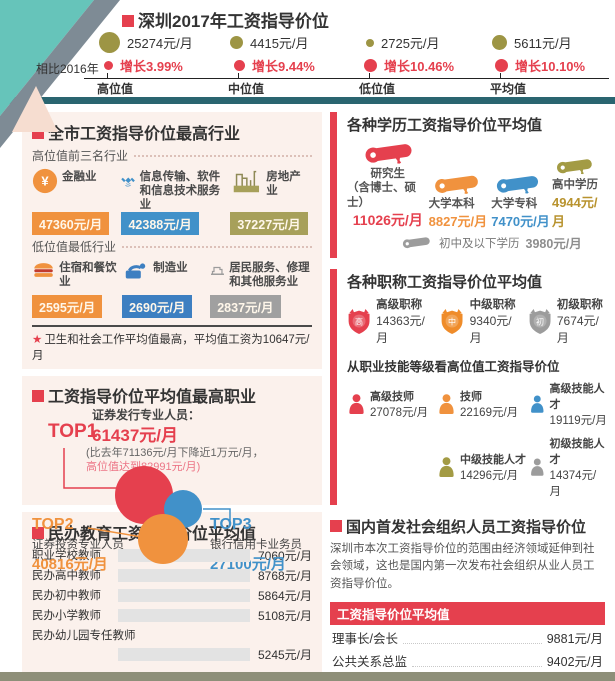 The height and width of the screenshot is (681, 615). What do you see at coordinates (78, 545) in the screenshot?
I see `top2-occupation: 证券投资专业人员` at bounding box center [78, 545].